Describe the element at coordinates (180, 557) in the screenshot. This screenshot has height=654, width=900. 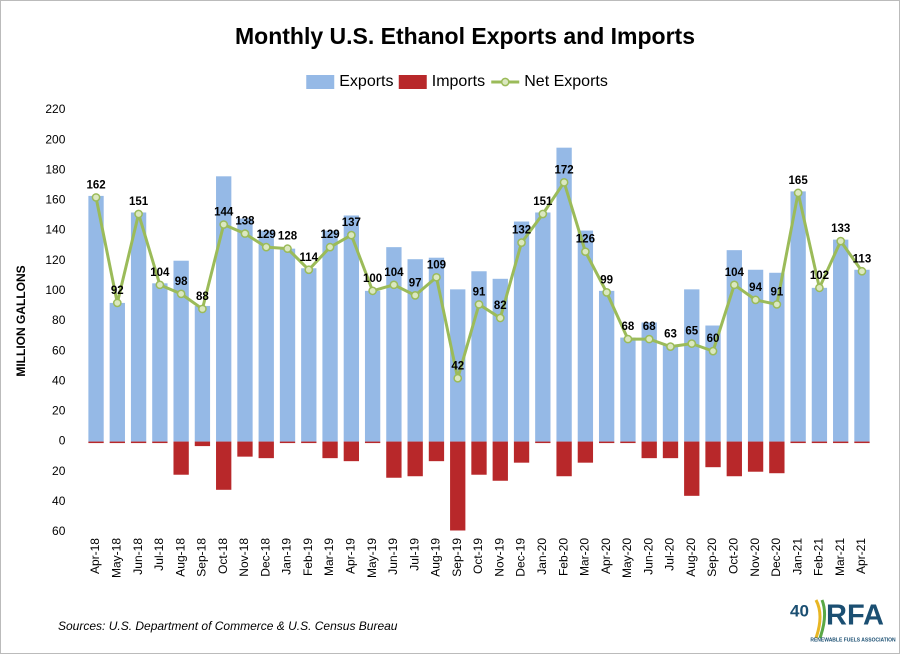
I see `x-tick-label: Aug-18` at that location.